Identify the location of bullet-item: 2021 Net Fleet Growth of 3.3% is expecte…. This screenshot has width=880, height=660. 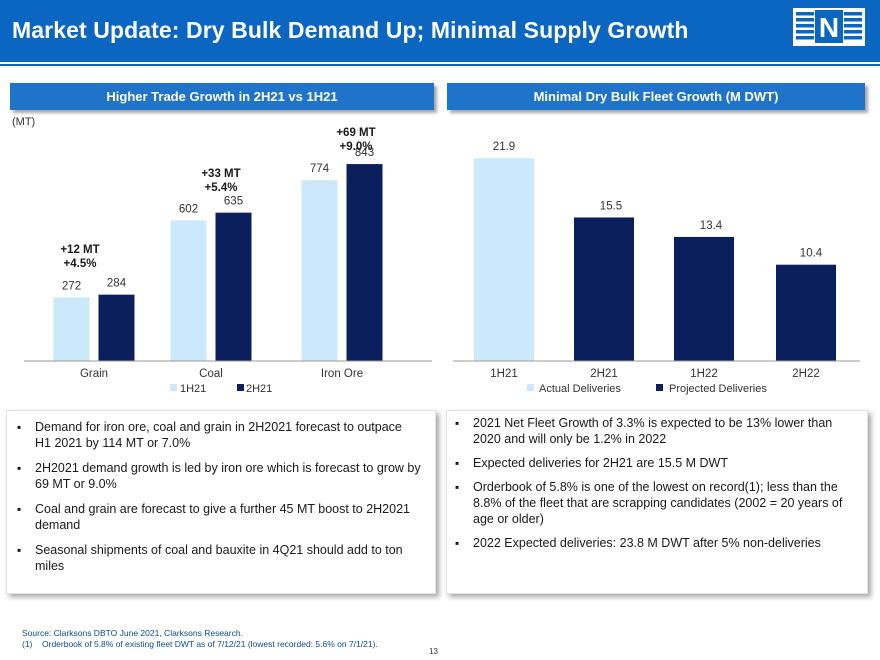
(656, 431).